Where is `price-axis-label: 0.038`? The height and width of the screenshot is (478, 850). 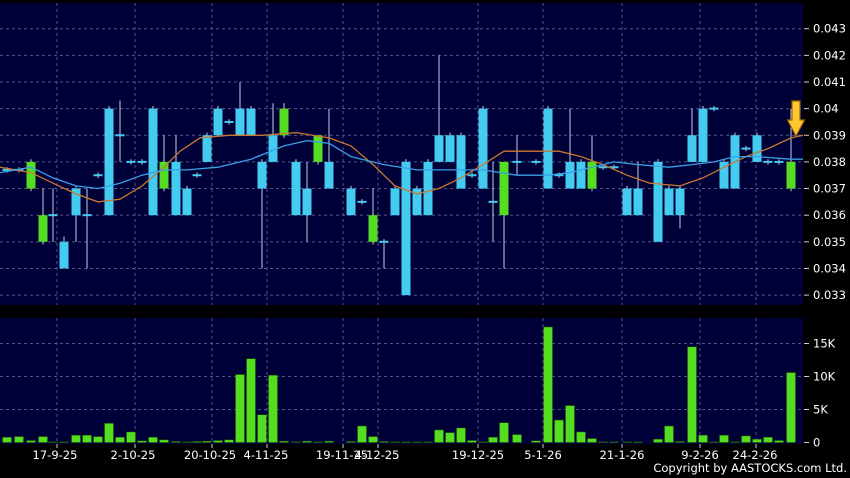
price-axis-label: 0.038 is located at coordinates (829, 162).